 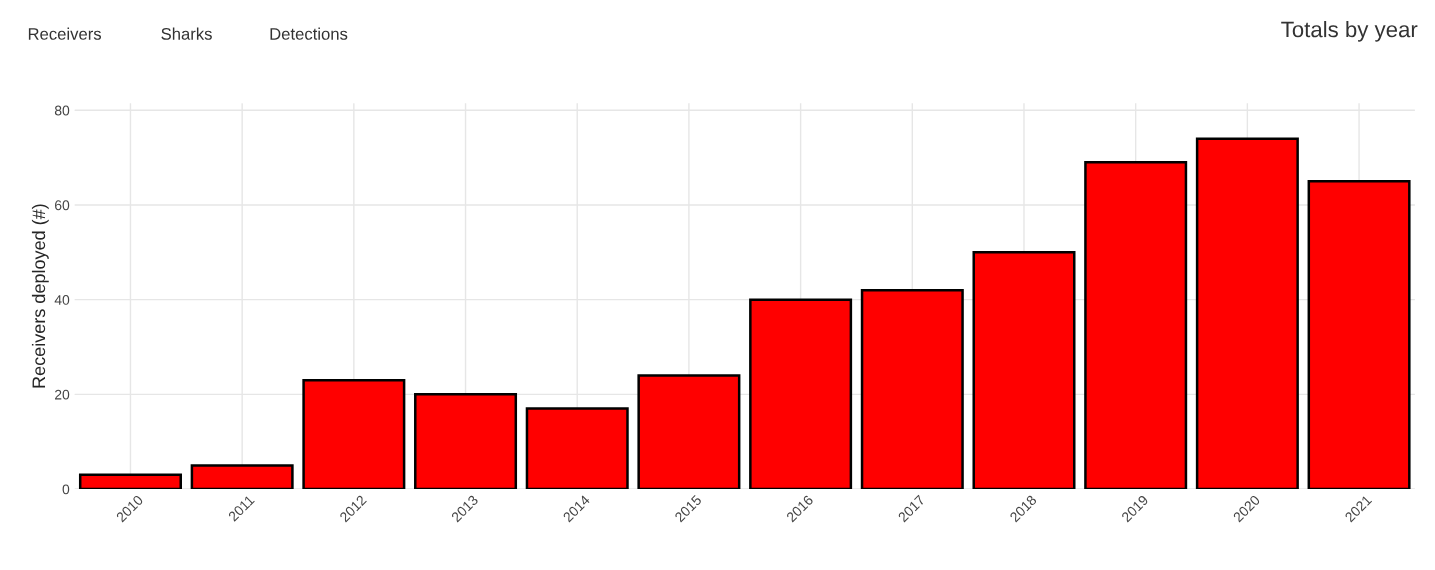 I want to click on text: Sharks, so click(x=186, y=33).